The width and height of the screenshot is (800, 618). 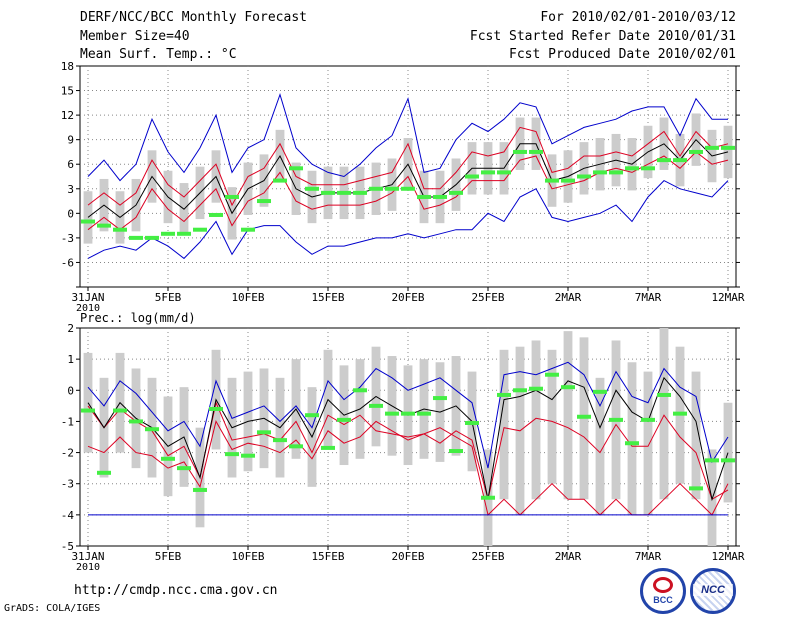 I want to click on temperature-panel-title: Mean Surf. Temp.: °C, so click(x=158, y=54).